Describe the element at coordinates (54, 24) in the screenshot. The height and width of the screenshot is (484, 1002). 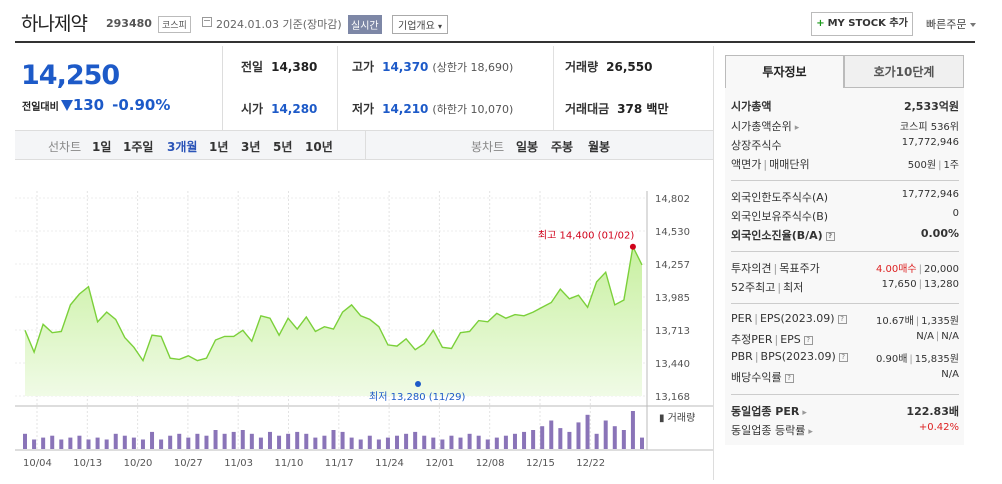
I see `stock-name: 하나제약` at that location.